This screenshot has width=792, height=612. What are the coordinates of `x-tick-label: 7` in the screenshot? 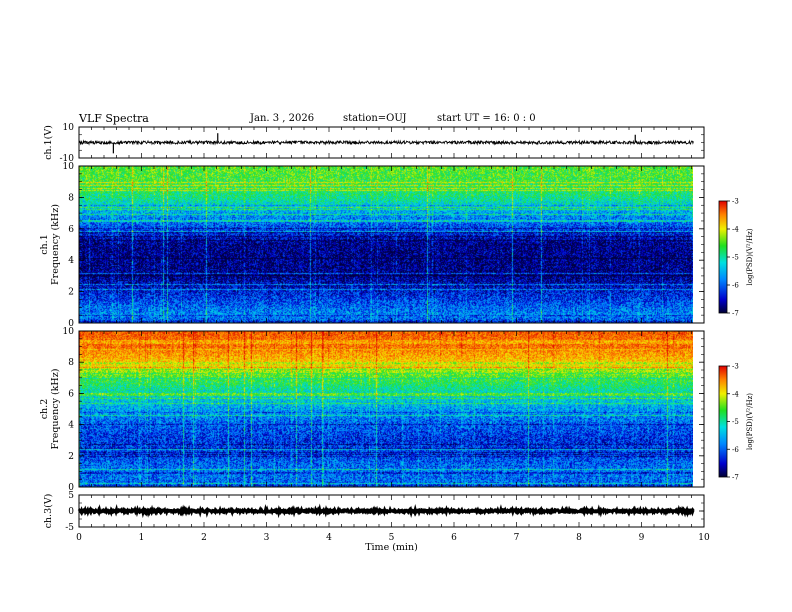 It's located at (517, 538).